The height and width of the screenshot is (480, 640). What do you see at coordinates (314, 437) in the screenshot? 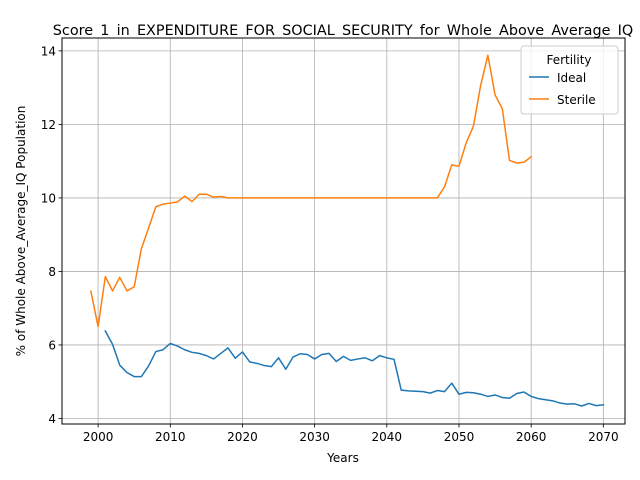
I see `x-tick-label: 2030` at bounding box center [314, 437].